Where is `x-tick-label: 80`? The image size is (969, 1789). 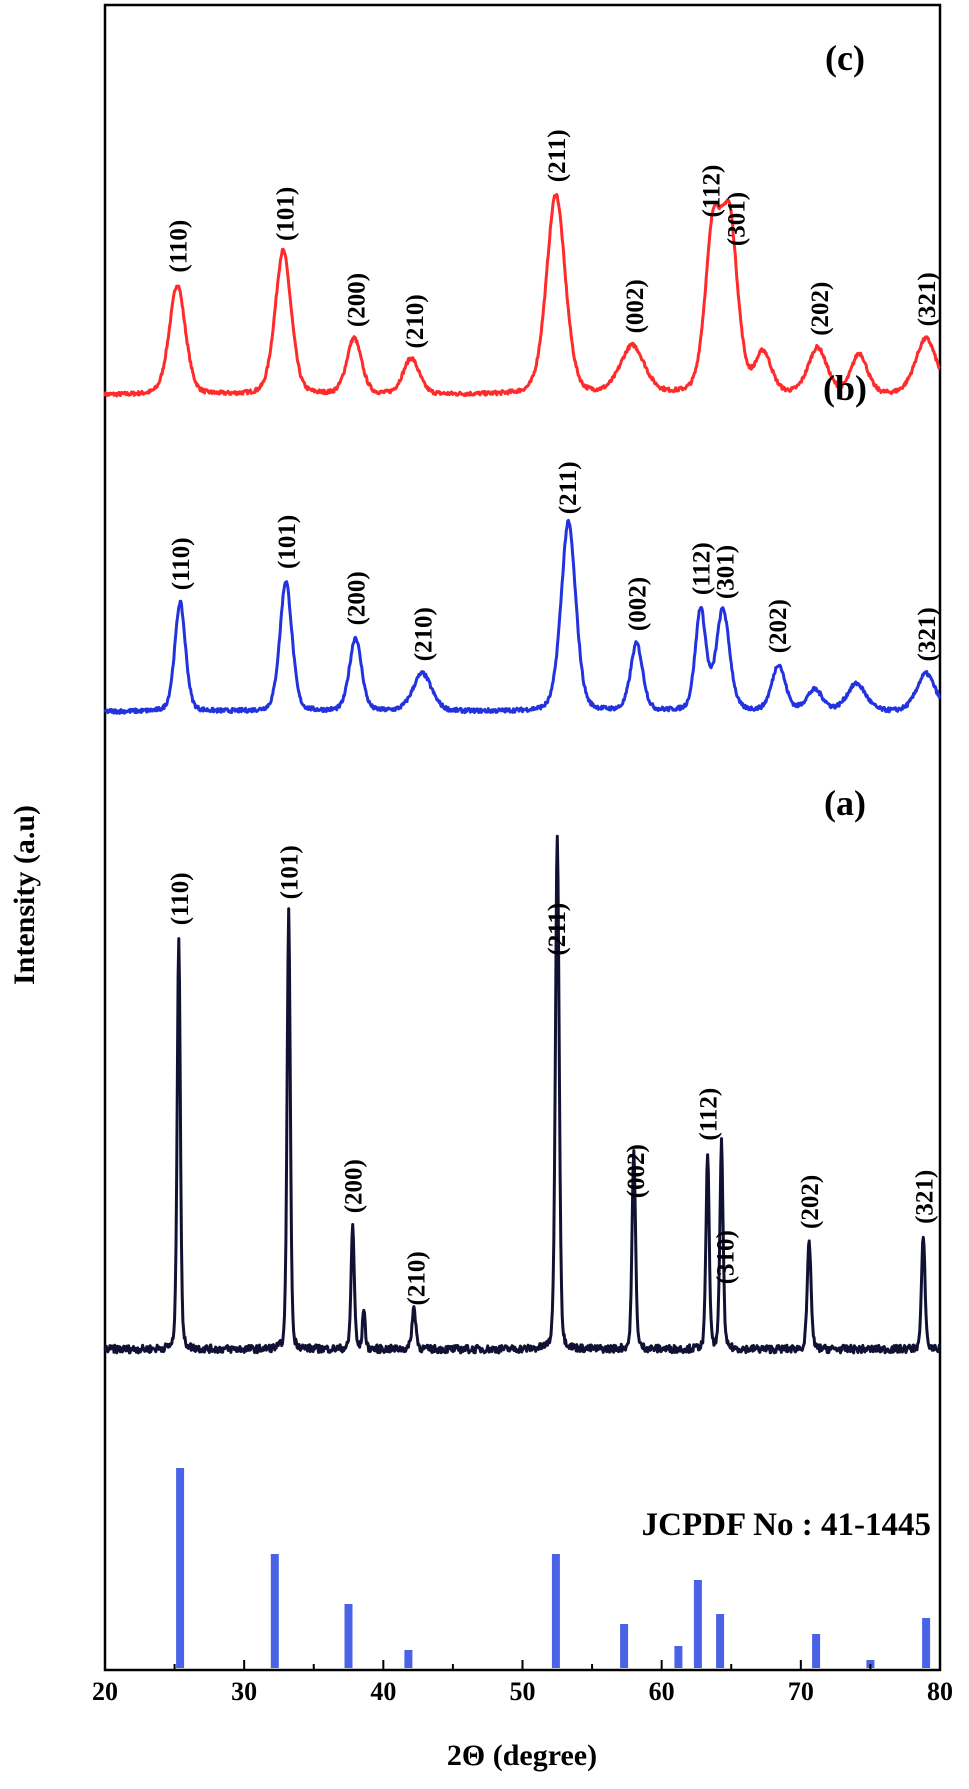 x-tick-label: 80 is located at coordinates (940, 1691).